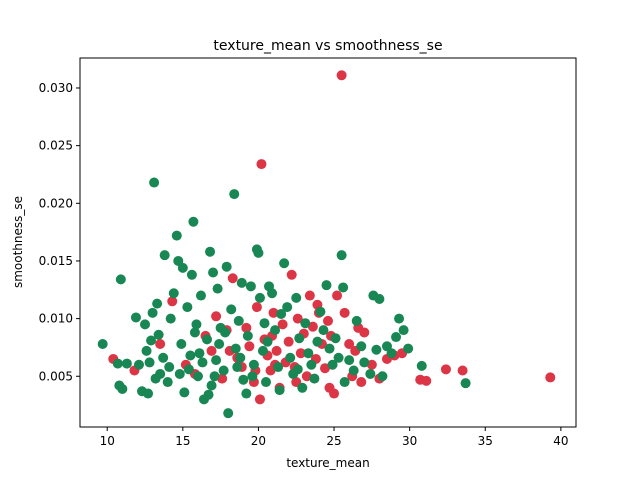 The height and width of the screenshot is (484, 640). What do you see at coordinates (18, 242) in the screenshot?
I see `y-axis-label: smoothness_se` at bounding box center [18, 242].